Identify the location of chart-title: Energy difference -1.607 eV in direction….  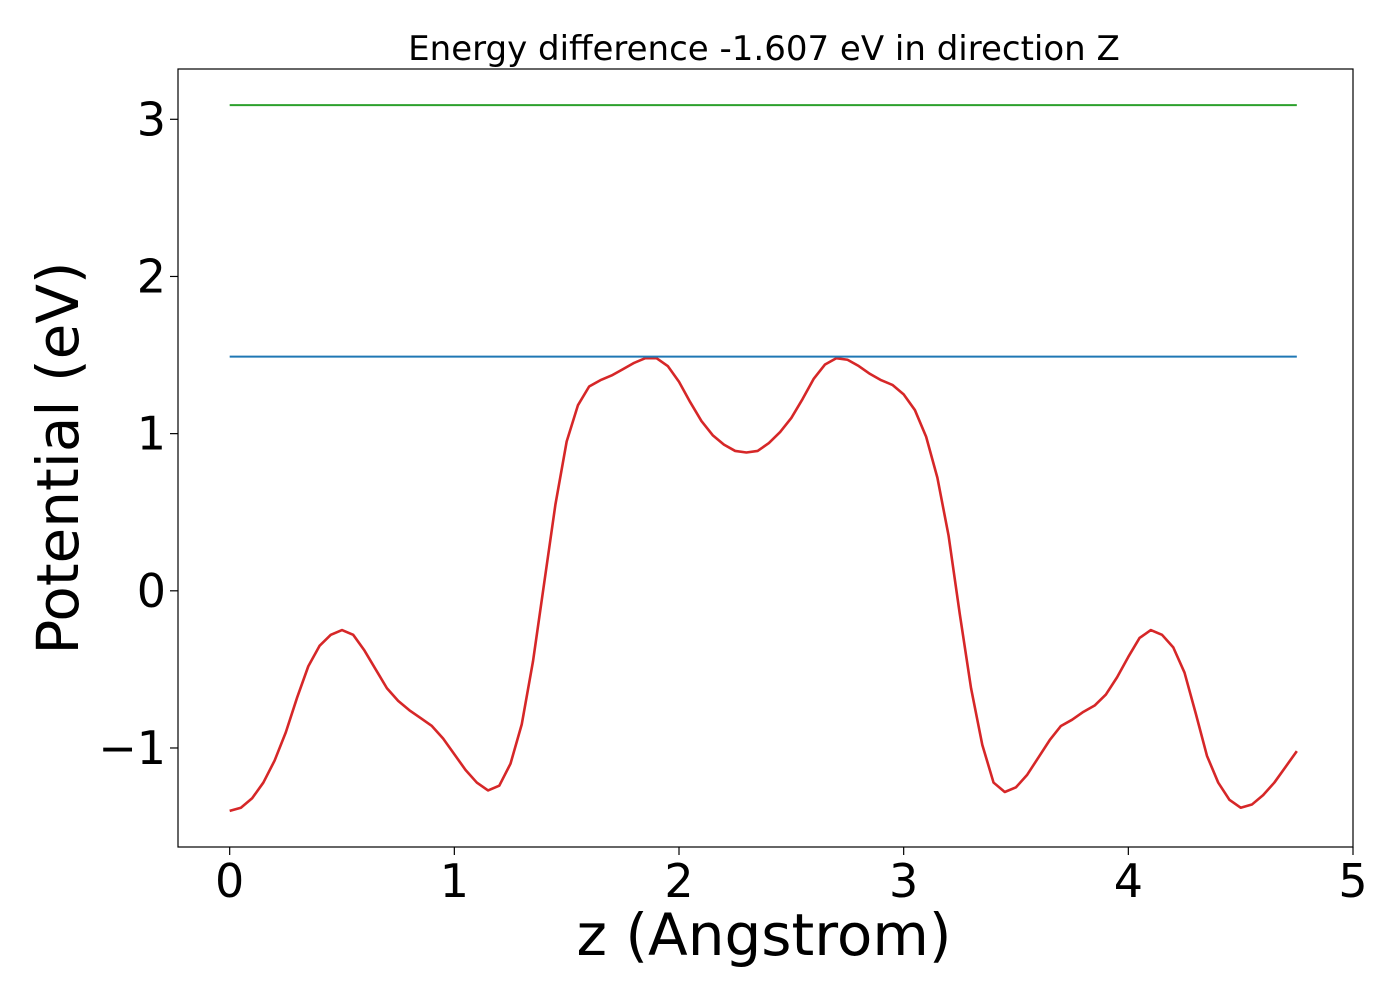
(764, 49).